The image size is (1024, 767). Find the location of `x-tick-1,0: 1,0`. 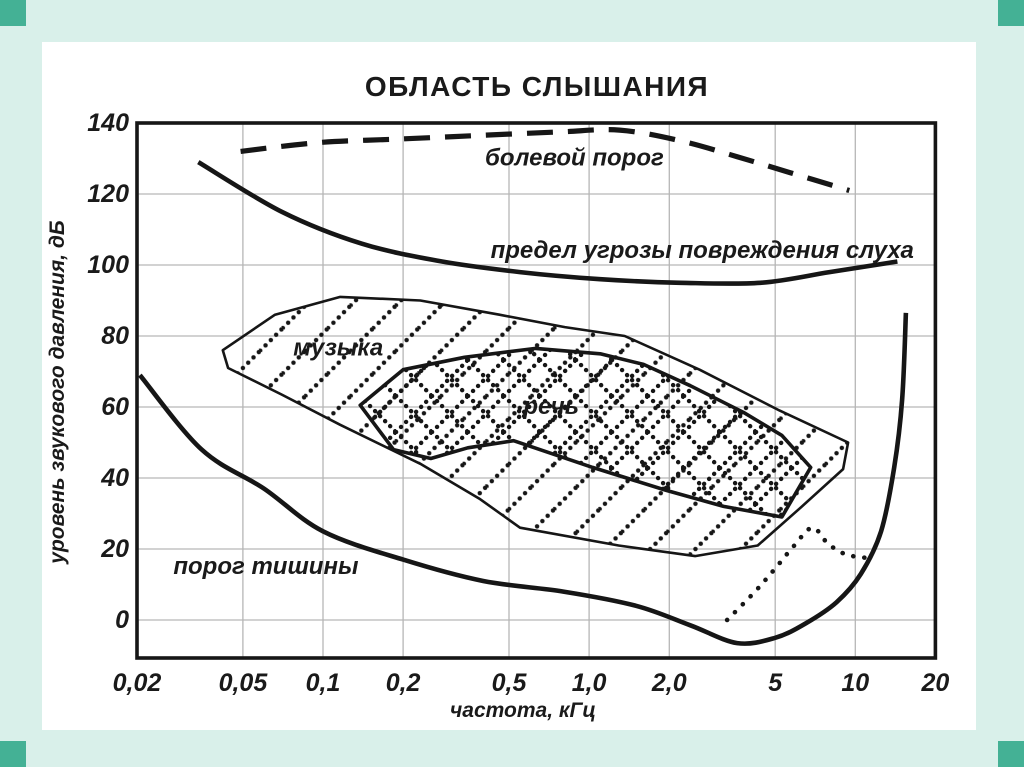

x-tick-1,0: 1,0 is located at coordinates (589, 683).